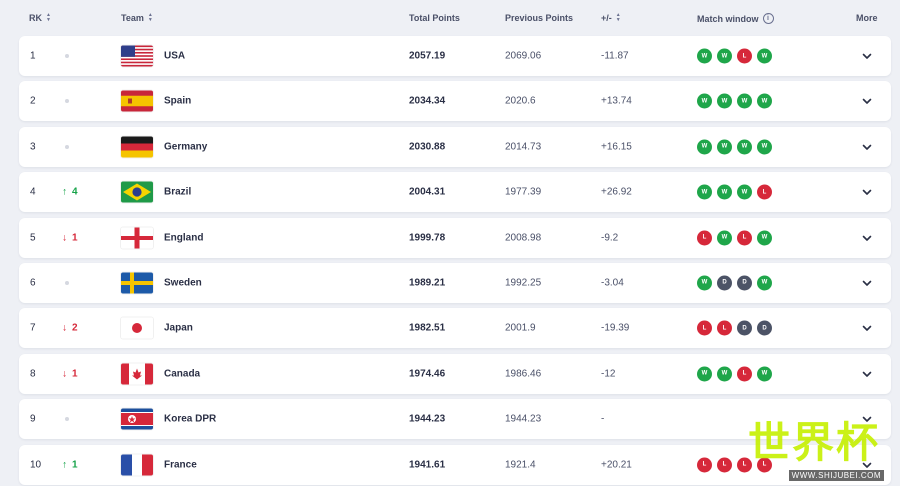  Describe the element at coordinates (36, 465) in the screenshot. I see `rank-cell: 10` at that location.